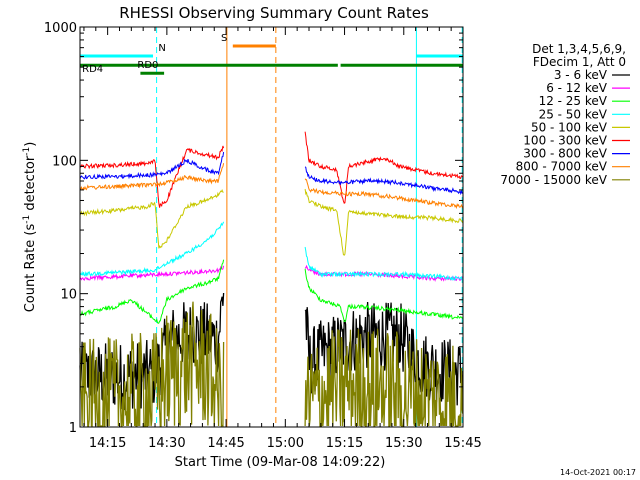 Image resolution: width=640 pixels, height=480 pixels. Describe the element at coordinates (569, 127) in the screenshot. I see `legend-label-4: 50 - 100 keV` at that location.